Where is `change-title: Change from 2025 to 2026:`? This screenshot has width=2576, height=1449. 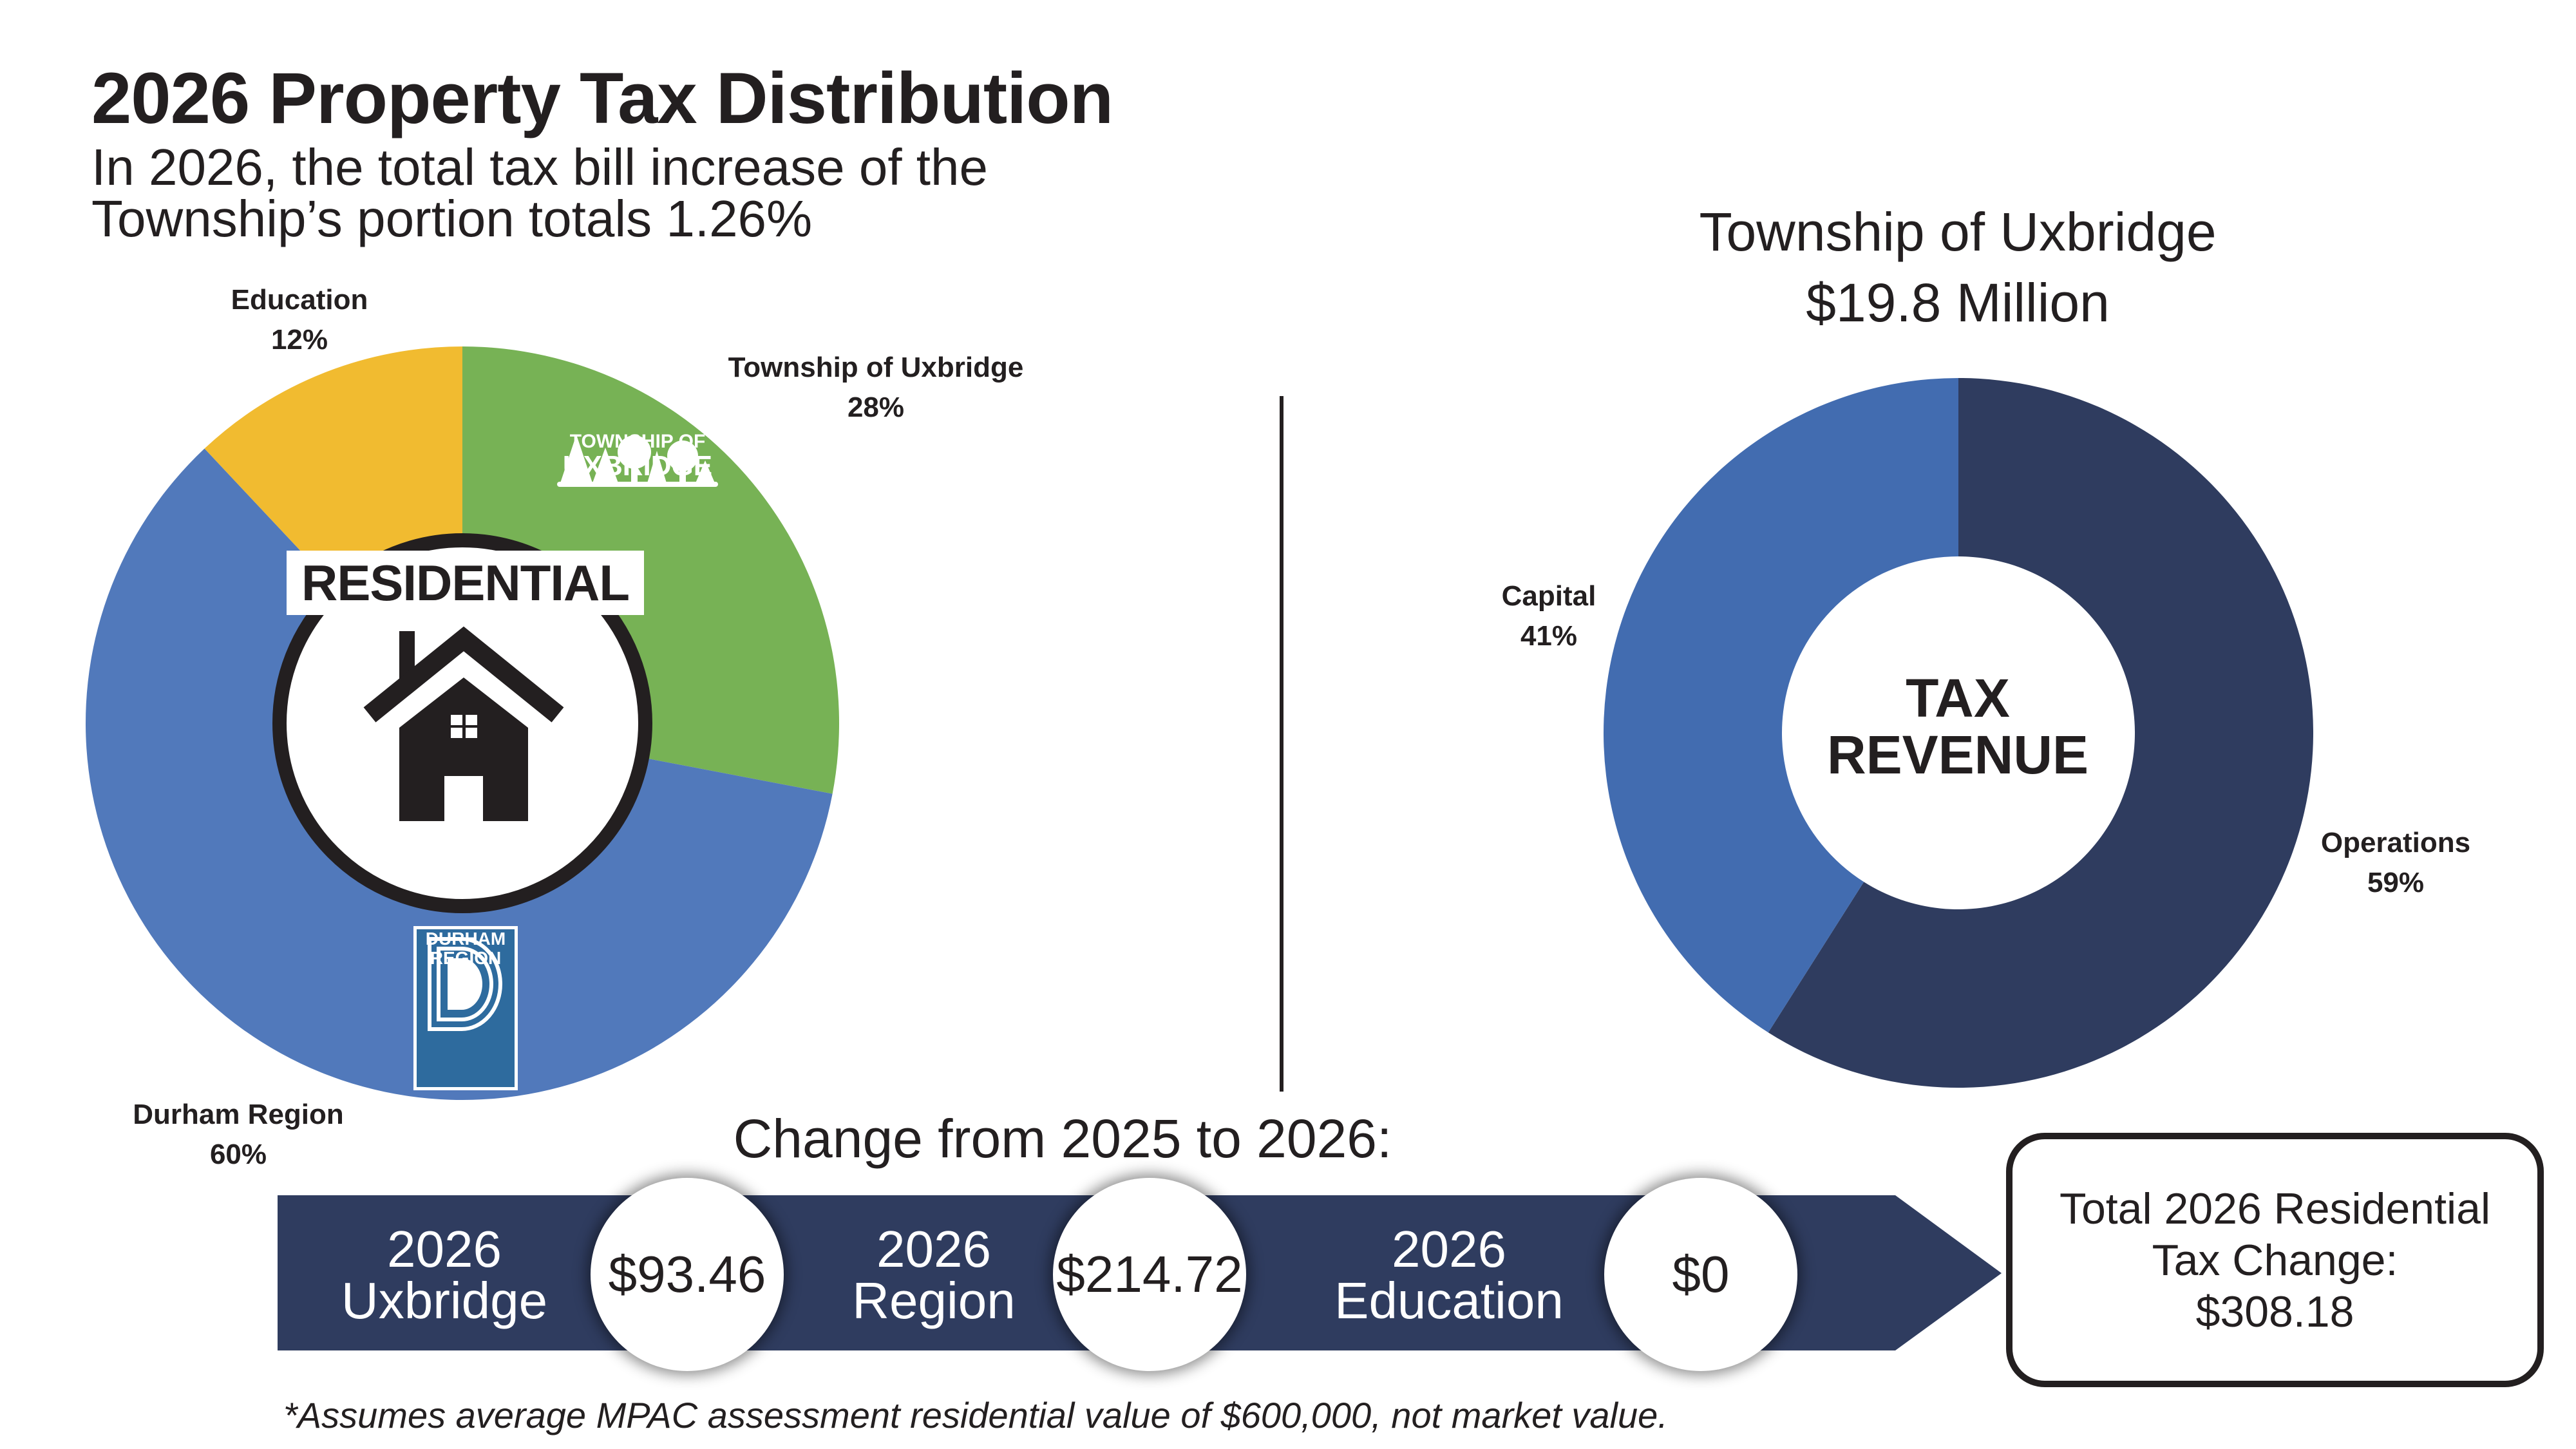
change-title: Change from 2025 to 2026: is located at coordinates (1062, 1138).